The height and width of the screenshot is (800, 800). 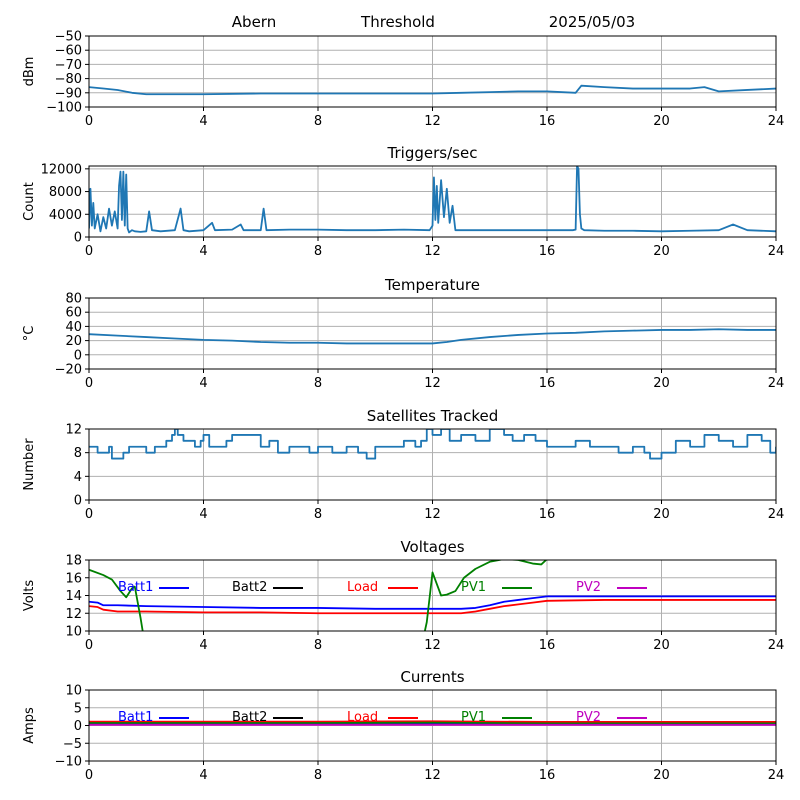 What do you see at coordinates (432, 514) in the screenshot?
I see `satellites-xtick-label-3: 12` at bounding box center [432, 514].